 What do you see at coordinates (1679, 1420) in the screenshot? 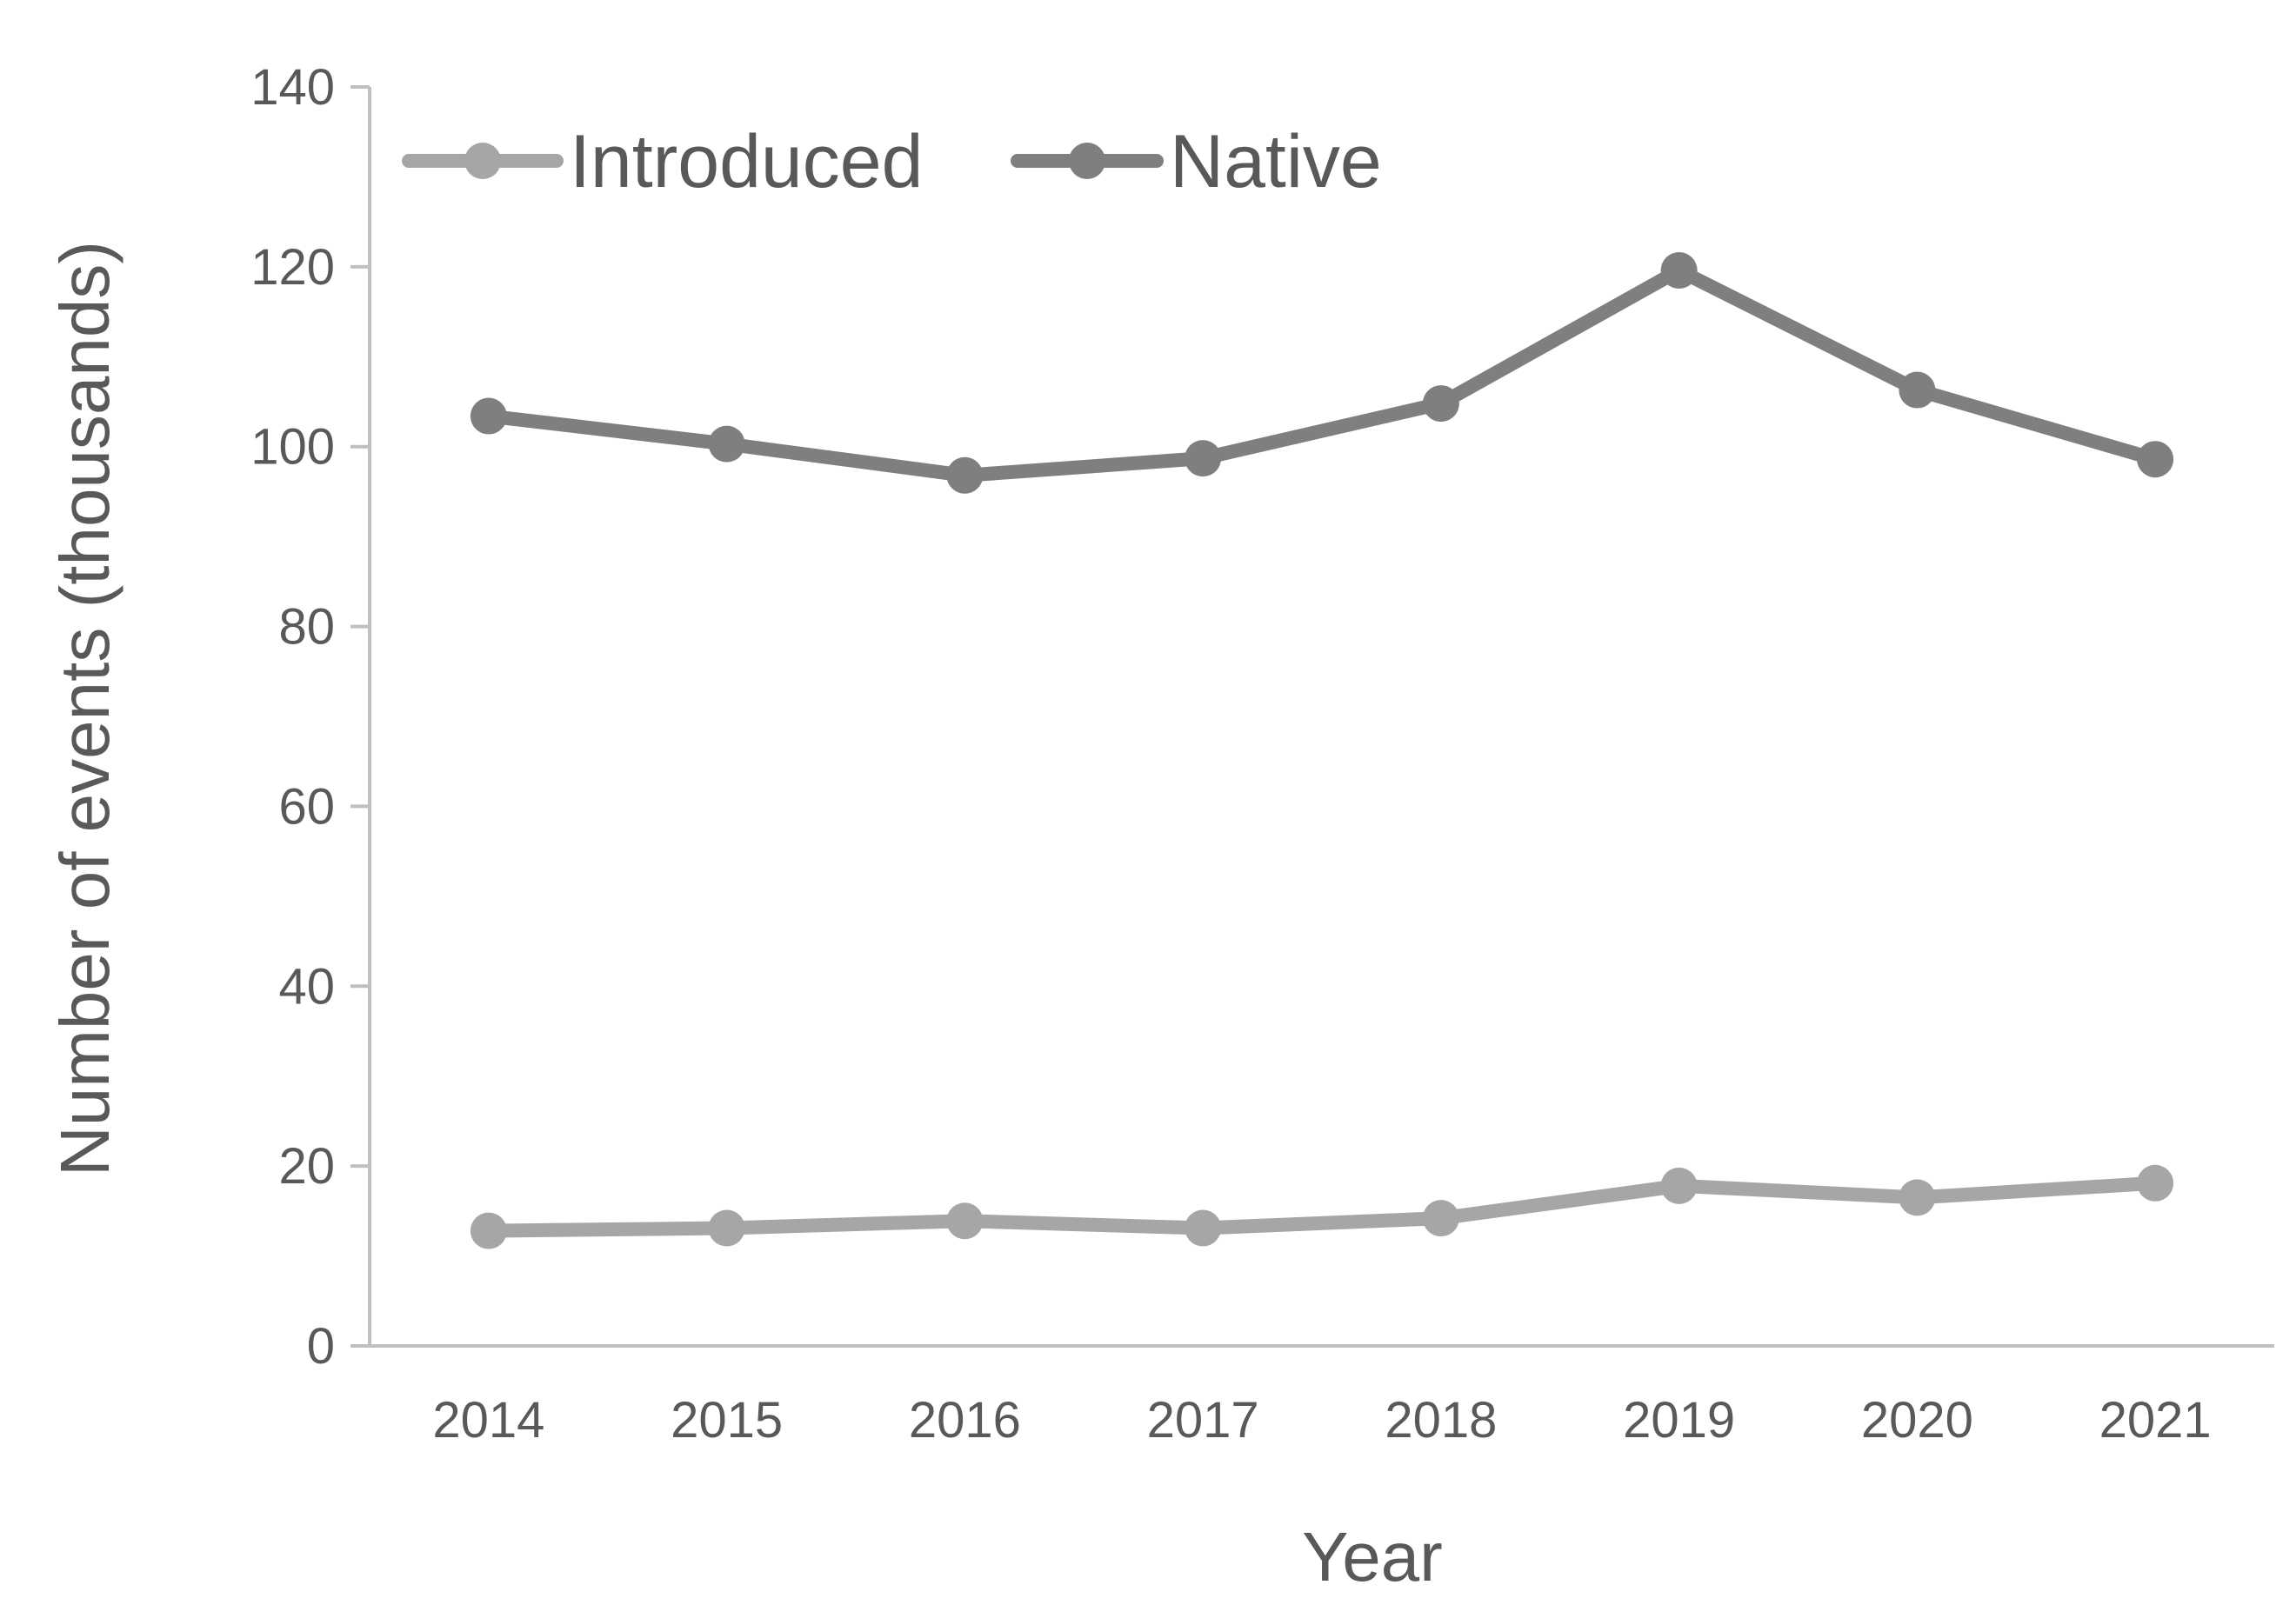
I see `x-tick-label: 2019` at bounding box center [1679, 1420].